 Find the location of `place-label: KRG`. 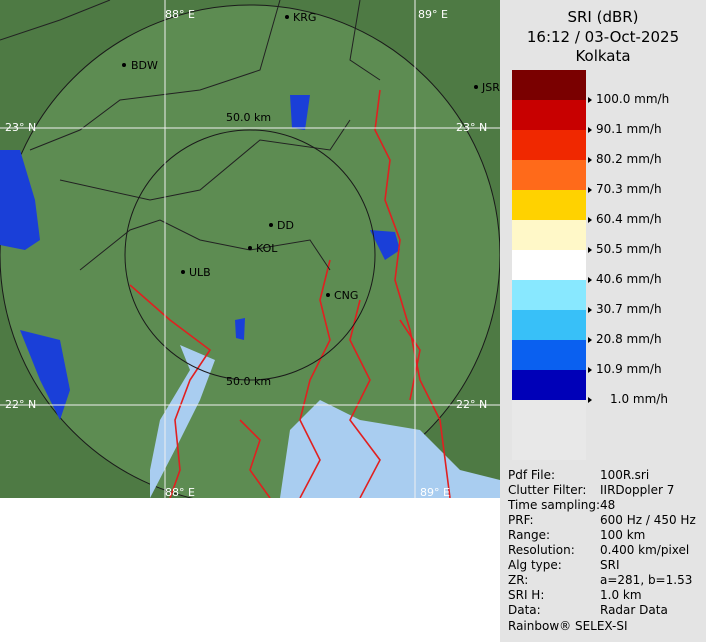

place-label: KRG is located at coordinates (304, 17).